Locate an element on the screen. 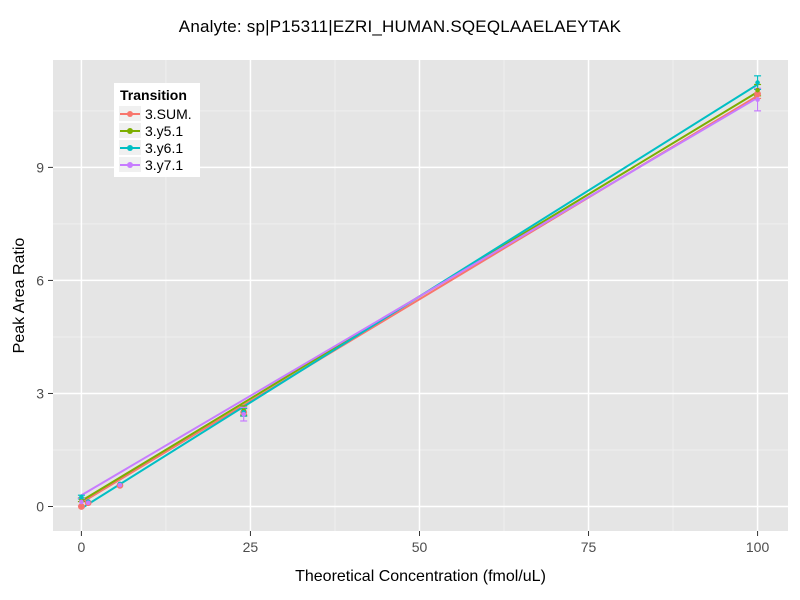 The width and height of the screenshot is (800, 600). legend: Transition 3.SUM. 3.y5.1 3.y6.1 3.y7.1 is located at coordinates (157, 130).